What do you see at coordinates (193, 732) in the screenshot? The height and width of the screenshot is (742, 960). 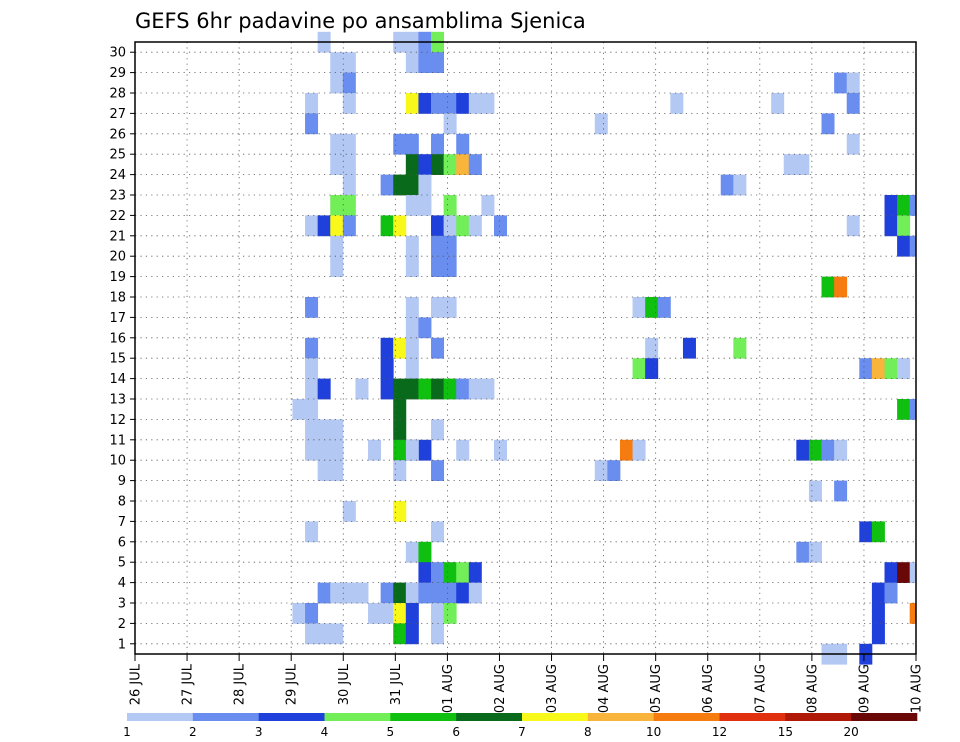 I see `colorbar-label: 2` at bounding box center [193, 732].